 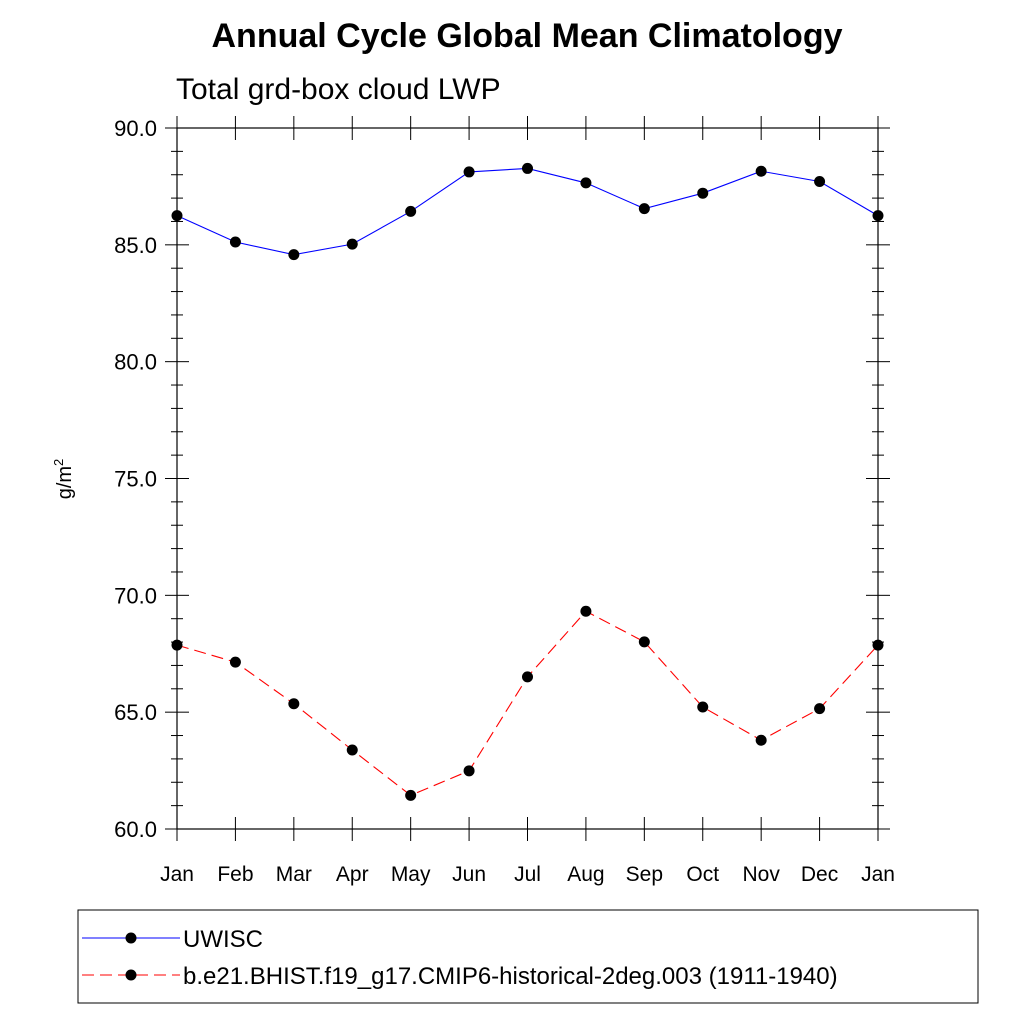 What do you see at coordinates (585, 874) in the screenshot?
I see `x-tick-label: Aug` at bounding box center [585, 874].